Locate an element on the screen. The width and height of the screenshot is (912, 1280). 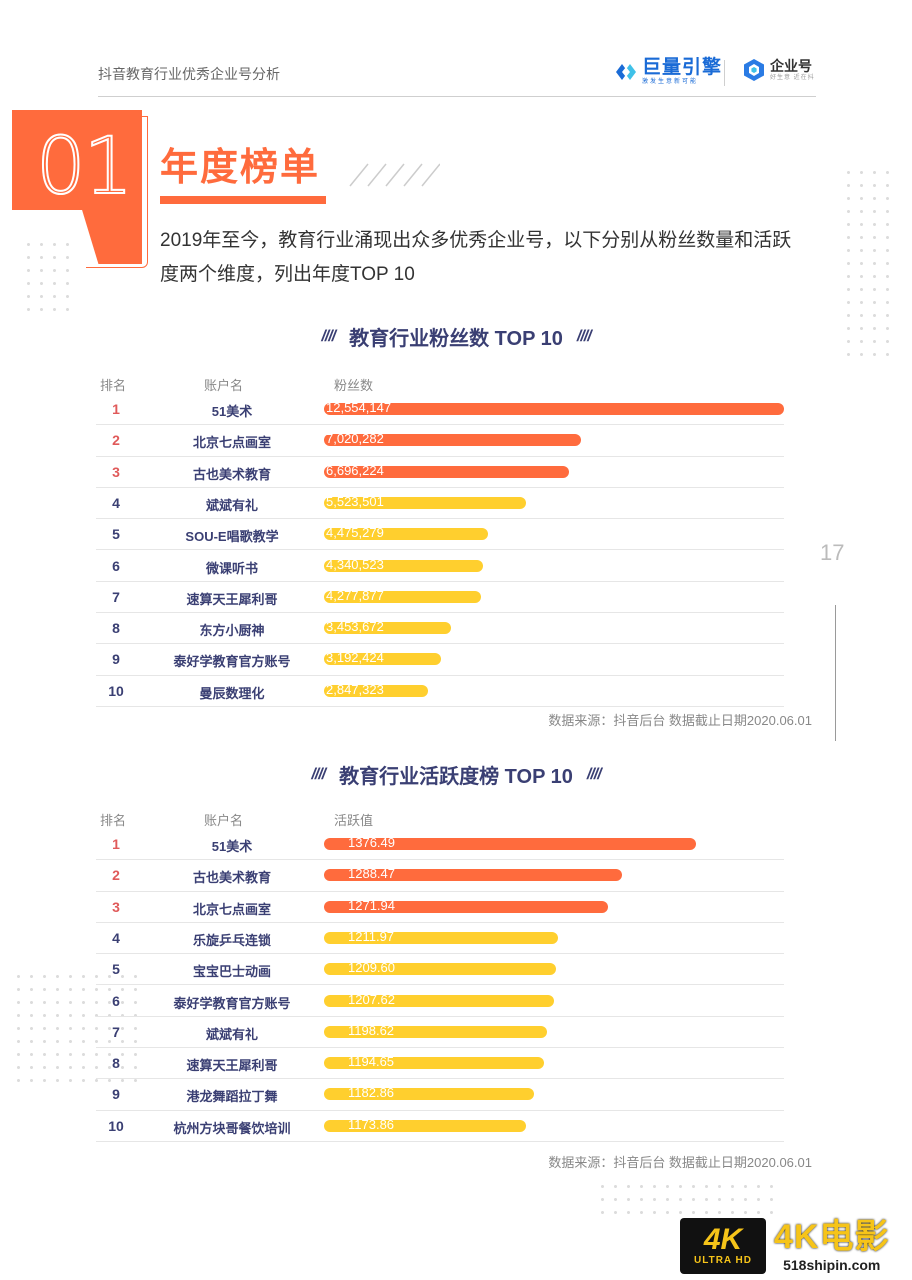
activity-table-row: 2 古也美术教育 1288.47 is located at coordinates (440, 876).